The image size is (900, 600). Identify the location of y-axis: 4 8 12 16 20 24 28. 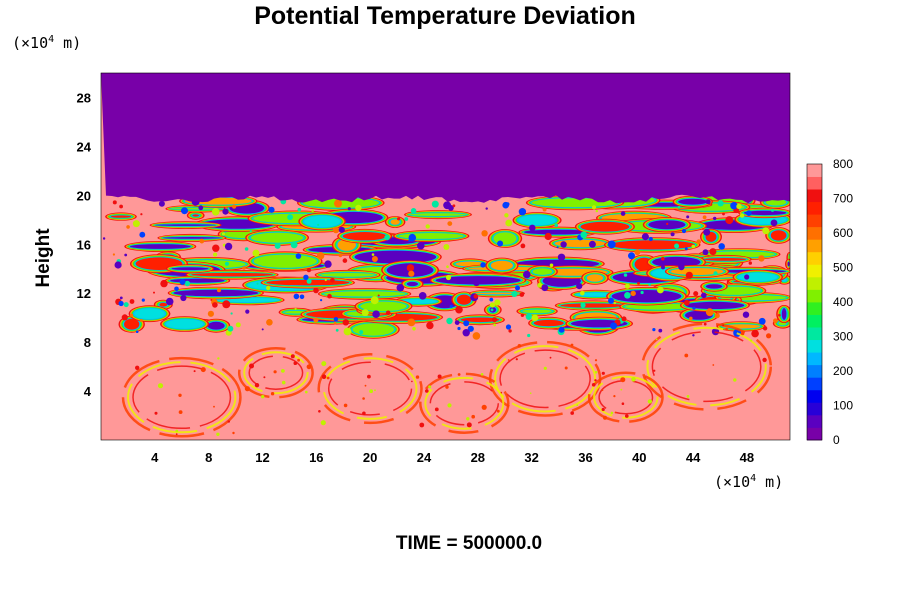
(84, 245).